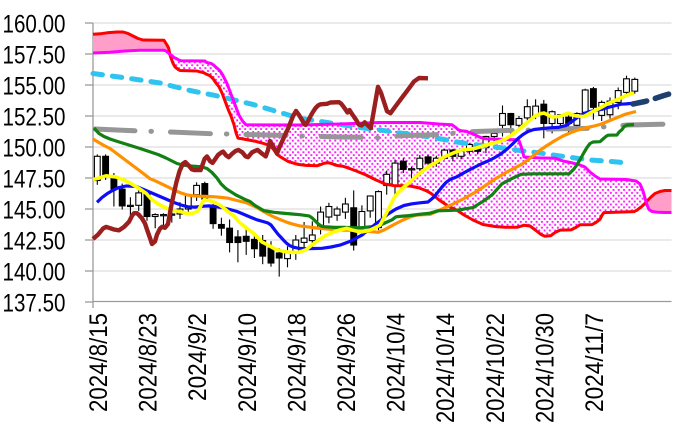 The width and height of the screenshot is (684, 441). I want to click on svg-text: 2024/11/7, so click(595, 362).